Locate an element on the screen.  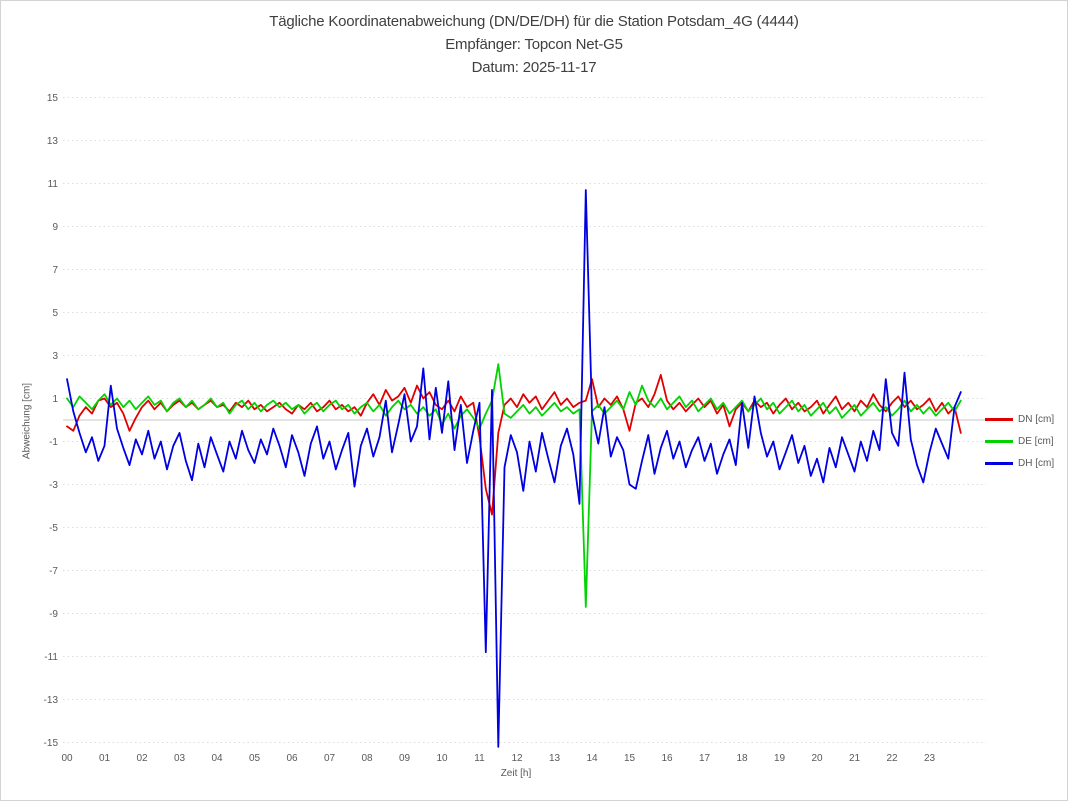
x-tick-label: 22 is located at coordinates (892, 758).